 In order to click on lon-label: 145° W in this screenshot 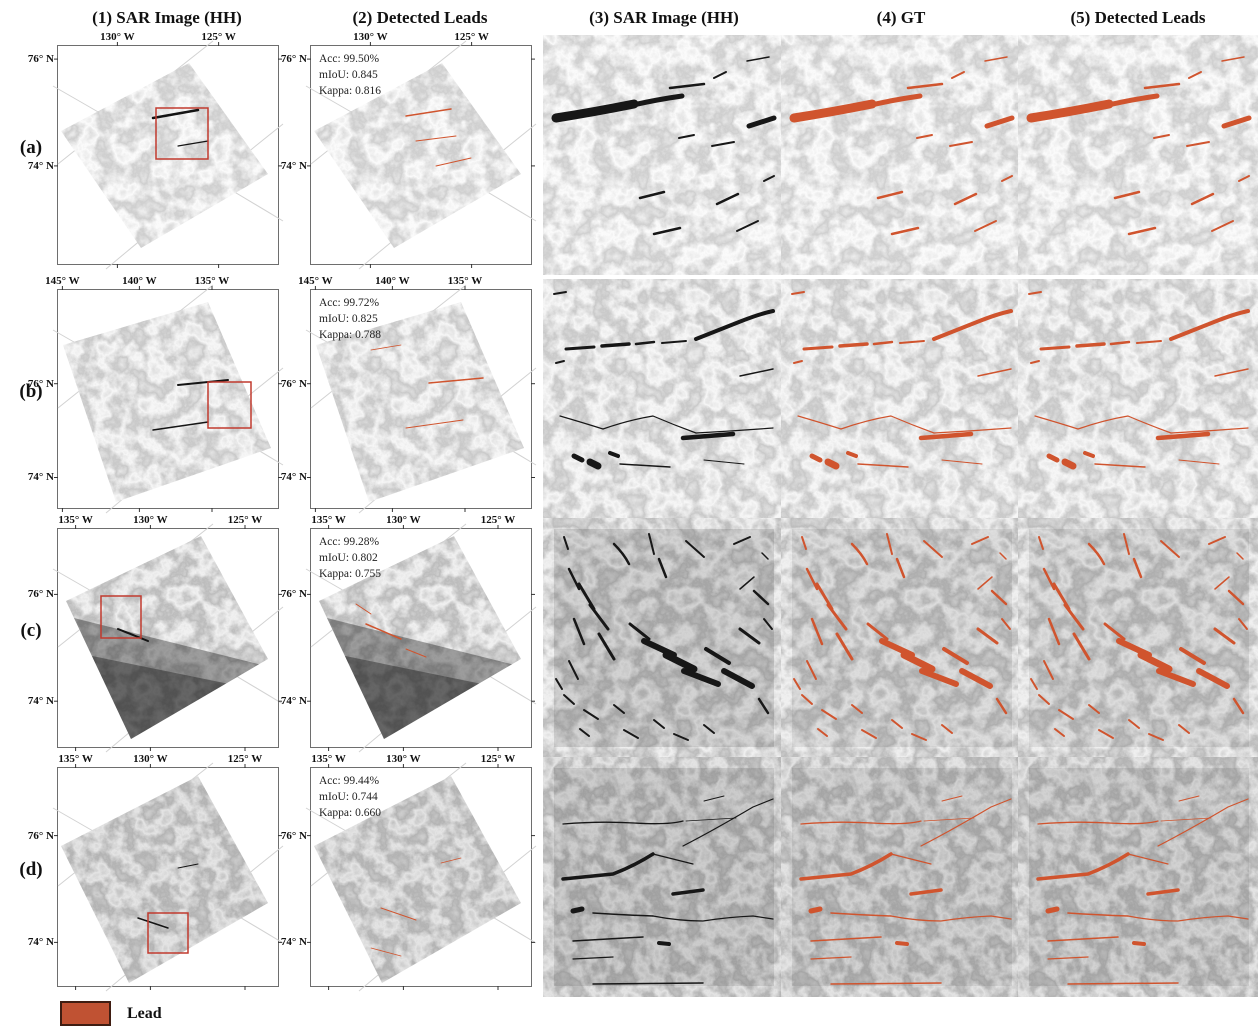, I will do `click(62, 281)`.